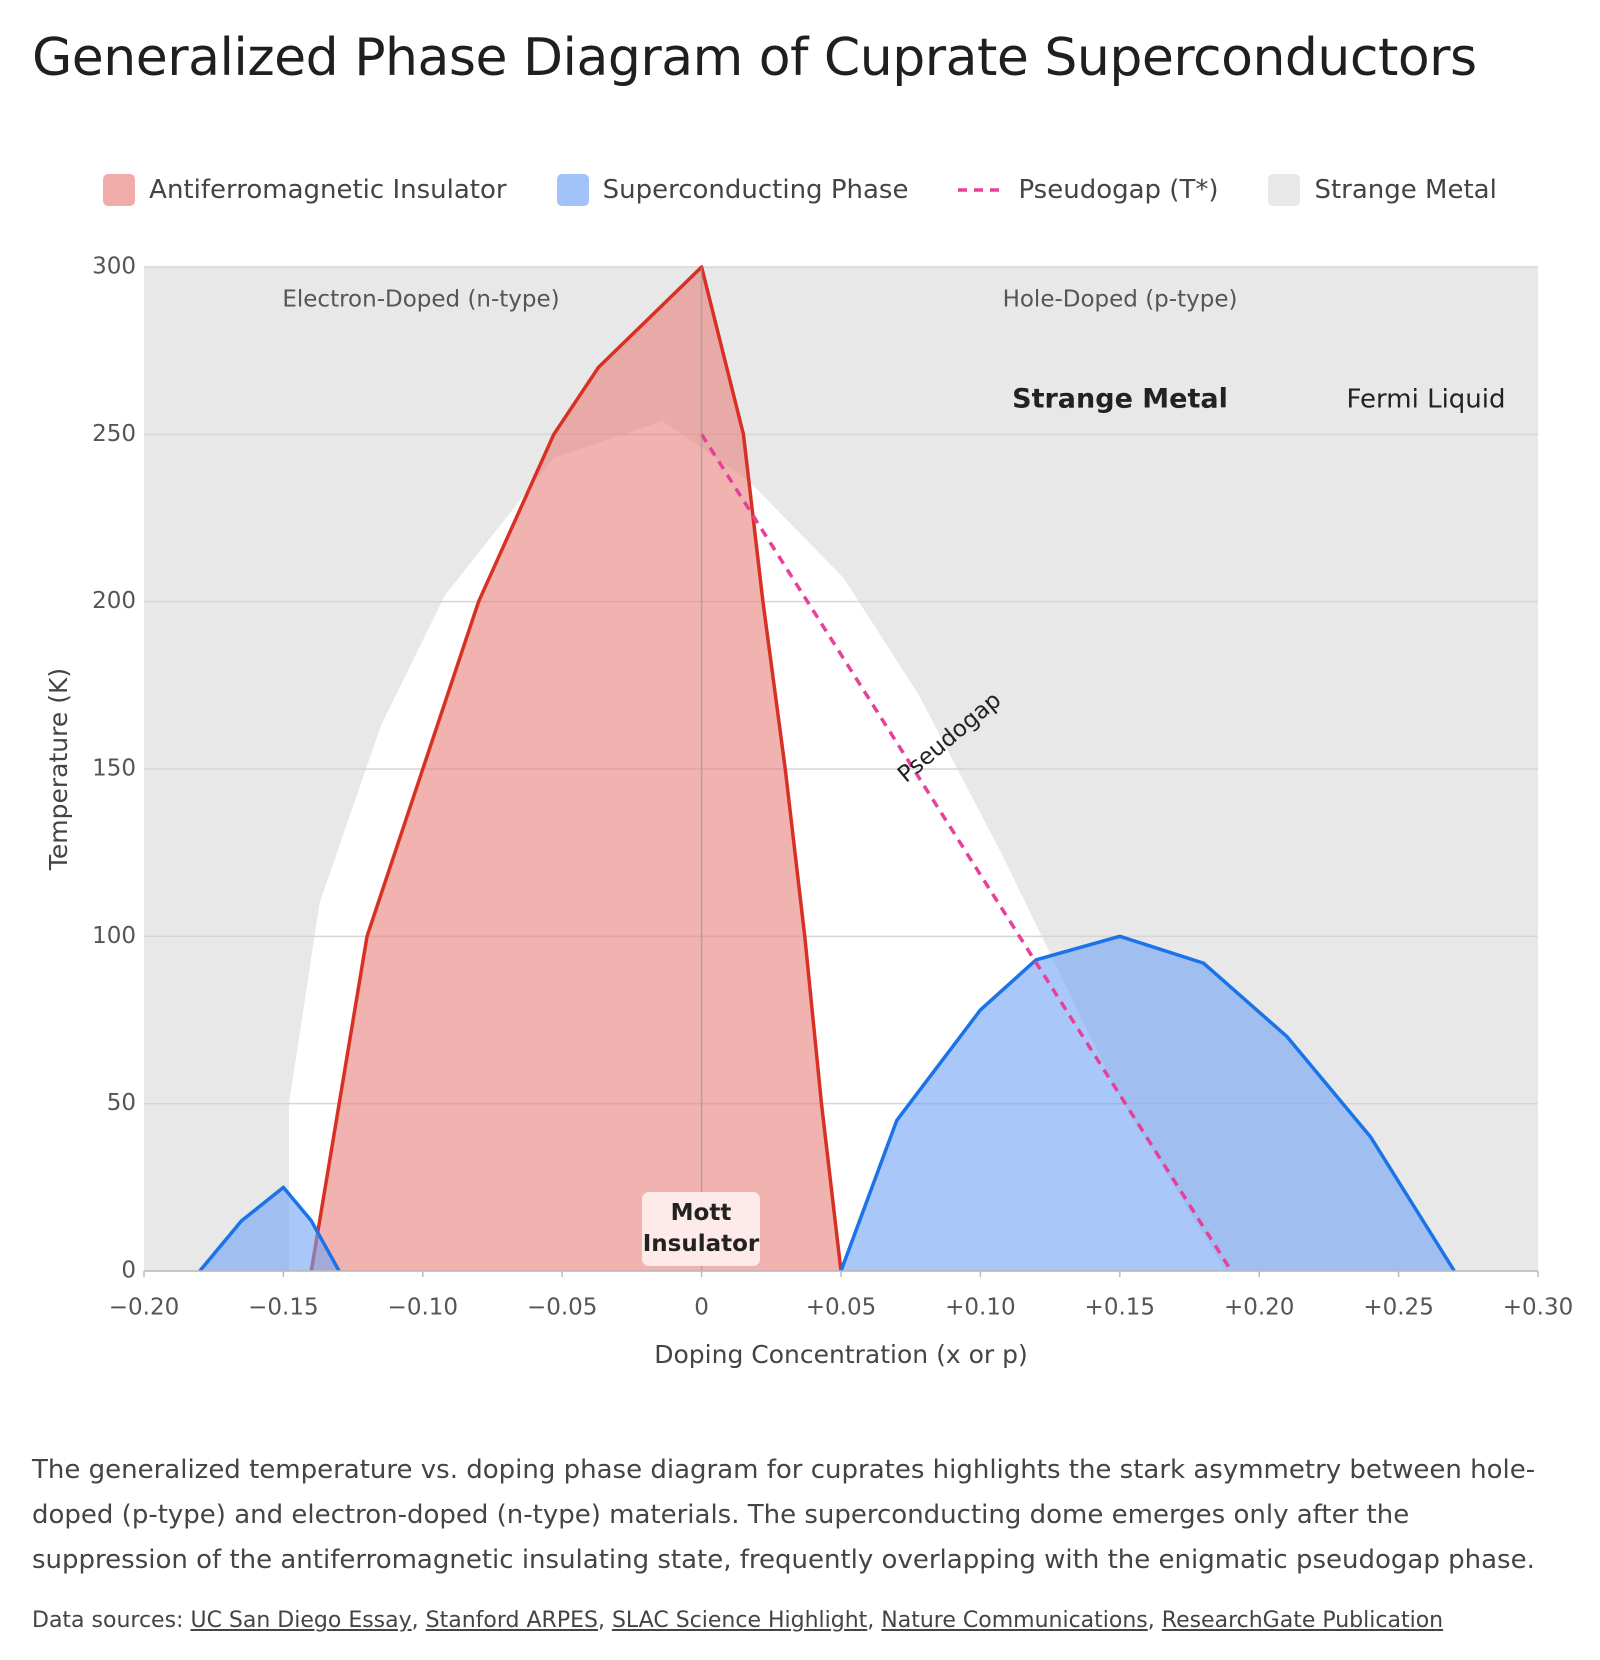  I want to click on y-tick-label: 250, so click(114, 434).